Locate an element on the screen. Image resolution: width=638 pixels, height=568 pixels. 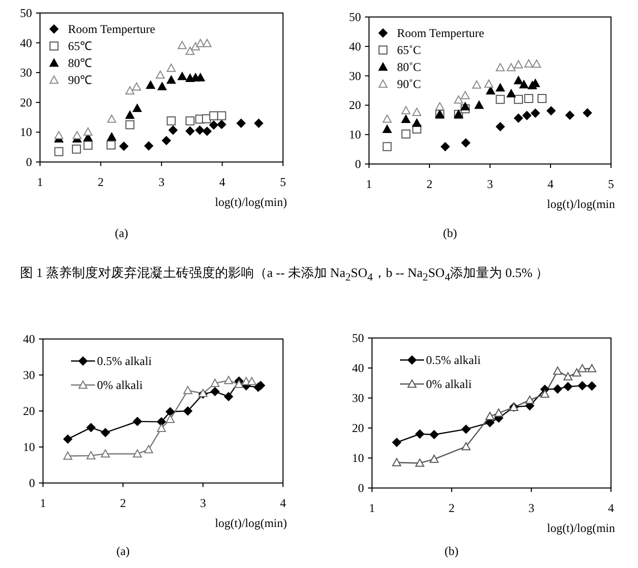
legend-label: 80˚C is located at coordinates (409, 67).